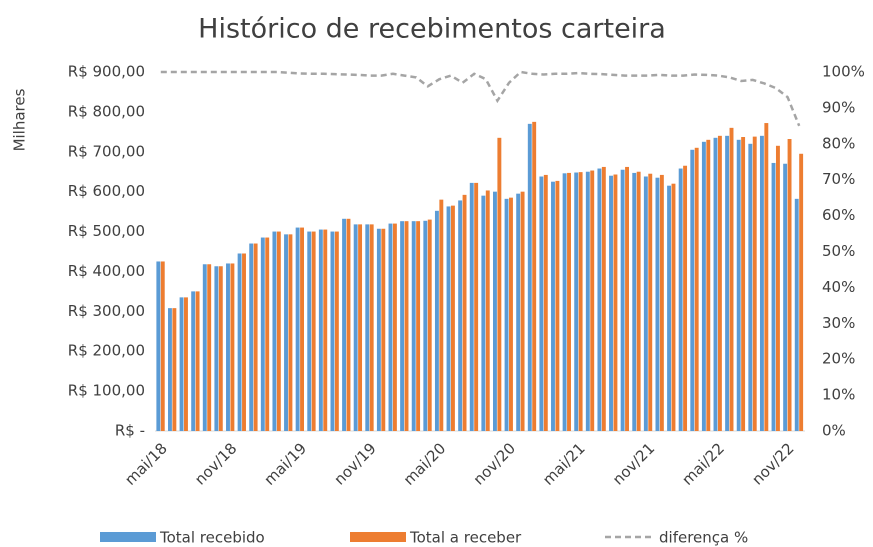  What do you see at coordinates (838, 107) in the screenshot?
I see `y2-tick-label: 90%` at bounding box center [838, 107].